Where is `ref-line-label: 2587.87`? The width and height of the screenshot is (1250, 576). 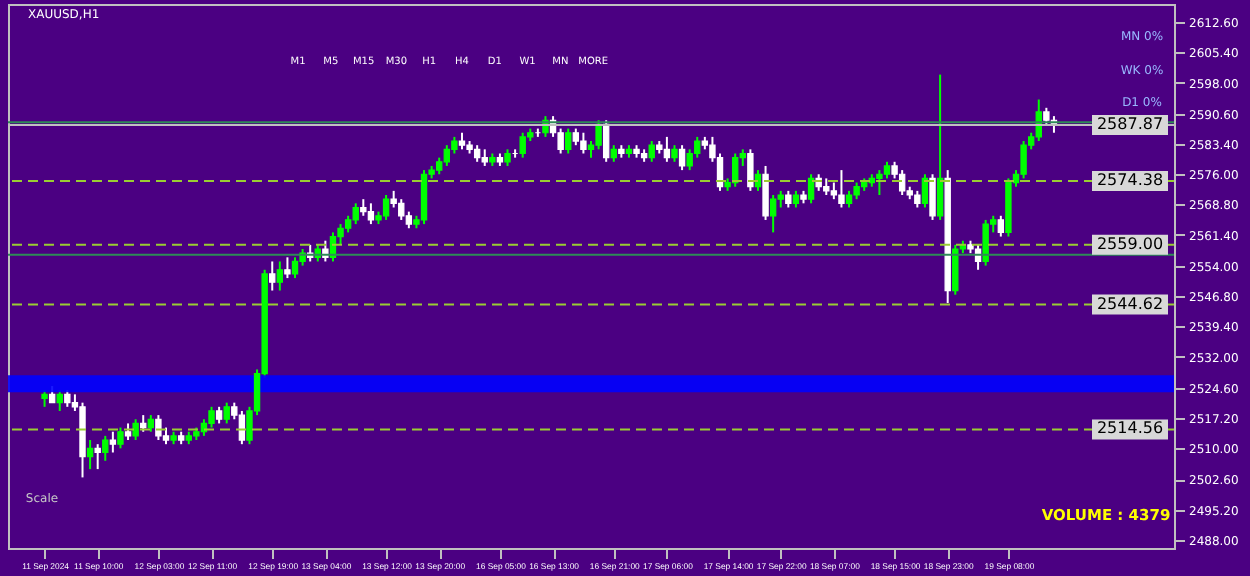
ref-line-label: 2587.87 is located at coordinates (1130, 123).